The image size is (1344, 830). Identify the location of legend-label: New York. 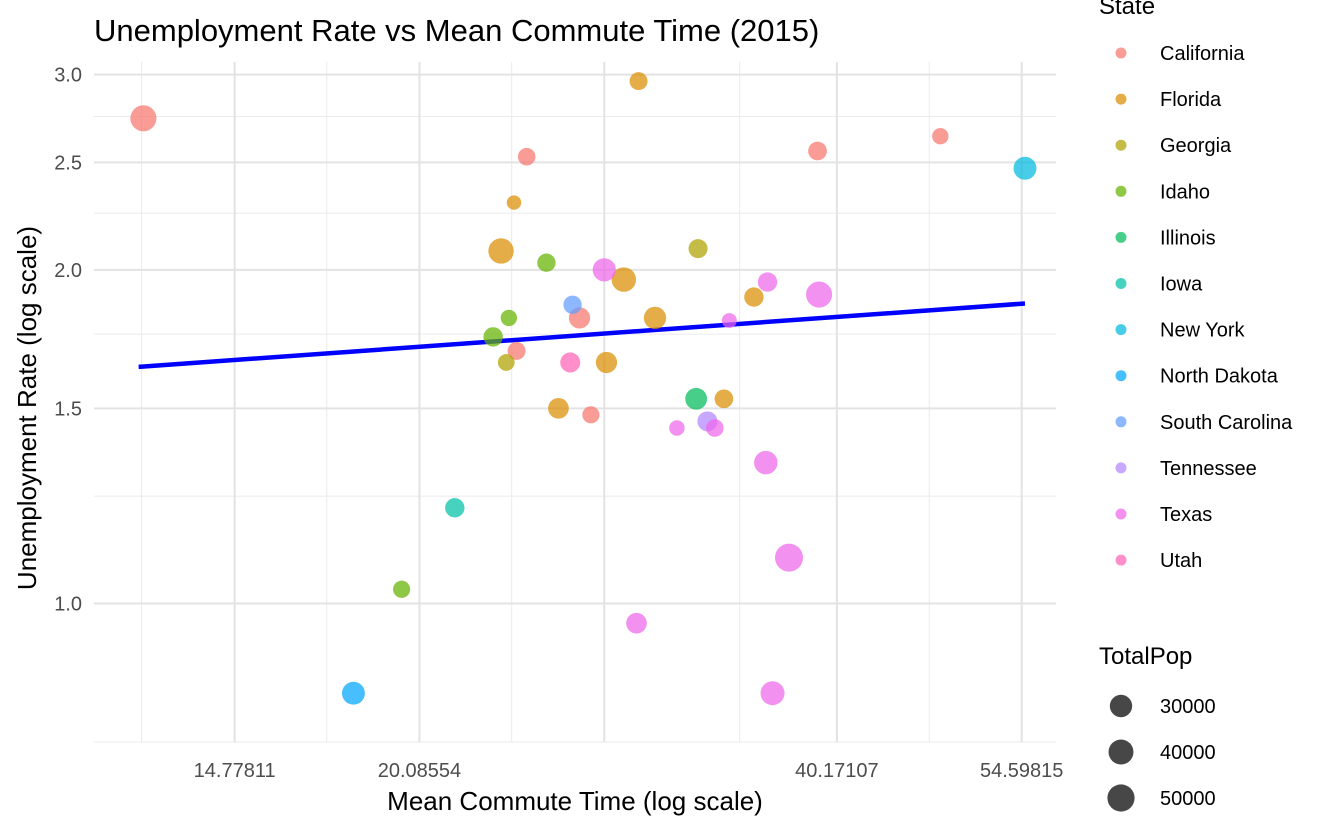
(1202, 331).